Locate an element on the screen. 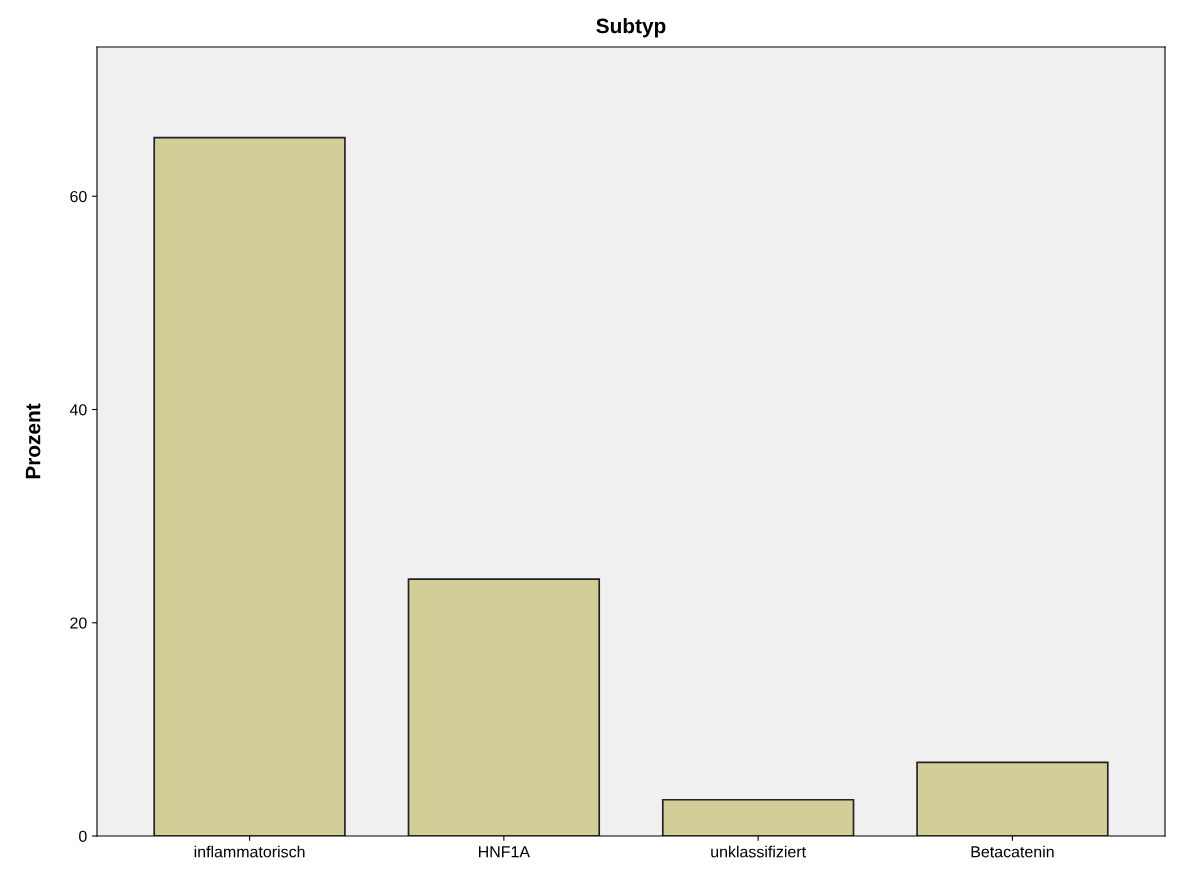 This screenshot has width=1185, height=879. x-tick-label: HNF1A is located at coordinates (504, 852).